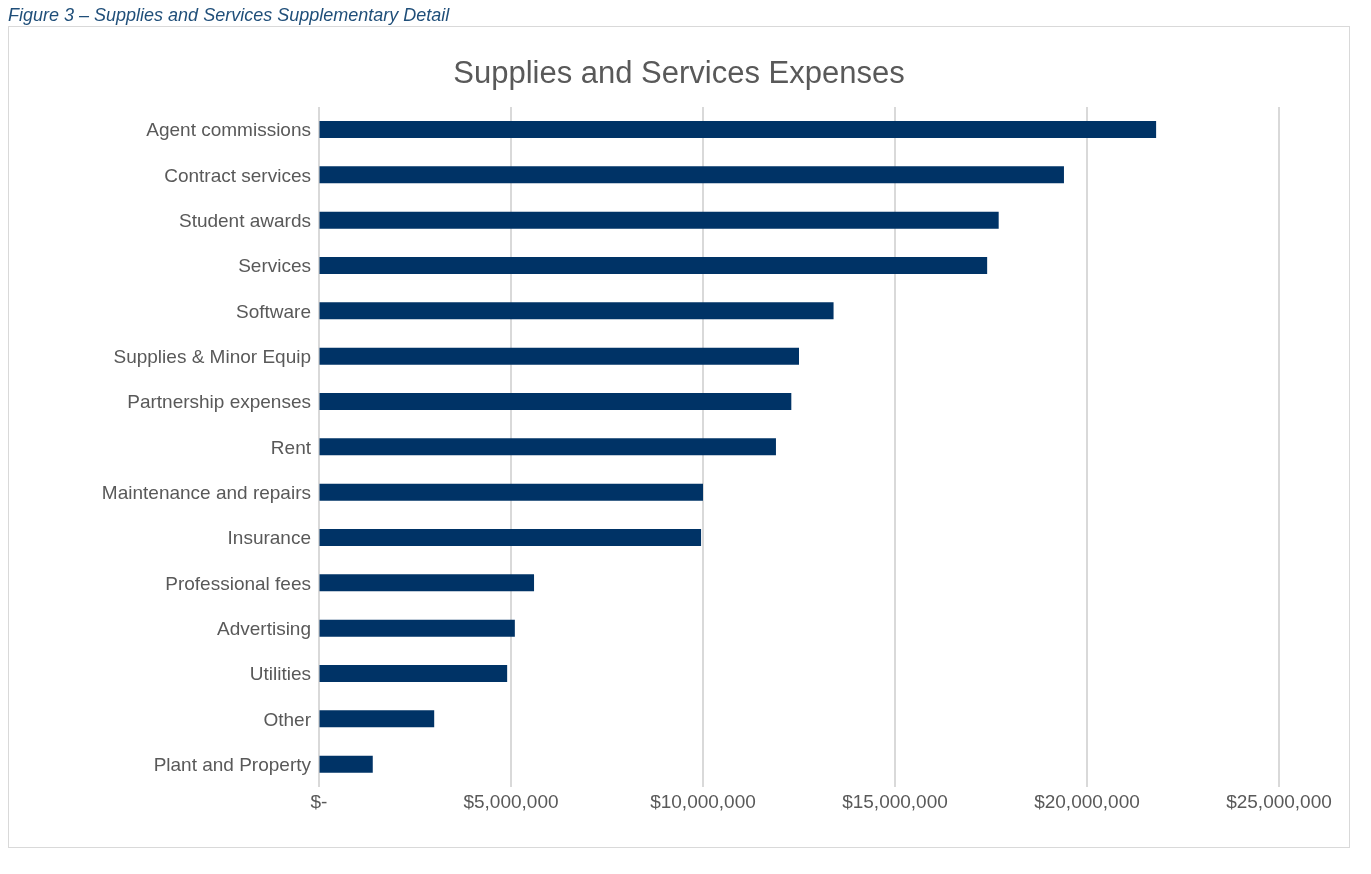 The width and height of the screenshot is (1371, 874). What do you see at coordinates (244, 221) in the screenshot?
I see `y-tick-label: Student awards` at bounding box center [244, 221].